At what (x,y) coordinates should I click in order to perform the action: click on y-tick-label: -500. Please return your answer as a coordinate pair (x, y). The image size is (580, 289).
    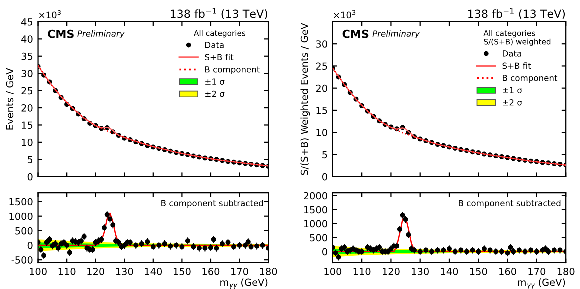
    Looking at the image, I should click on (22, 260).